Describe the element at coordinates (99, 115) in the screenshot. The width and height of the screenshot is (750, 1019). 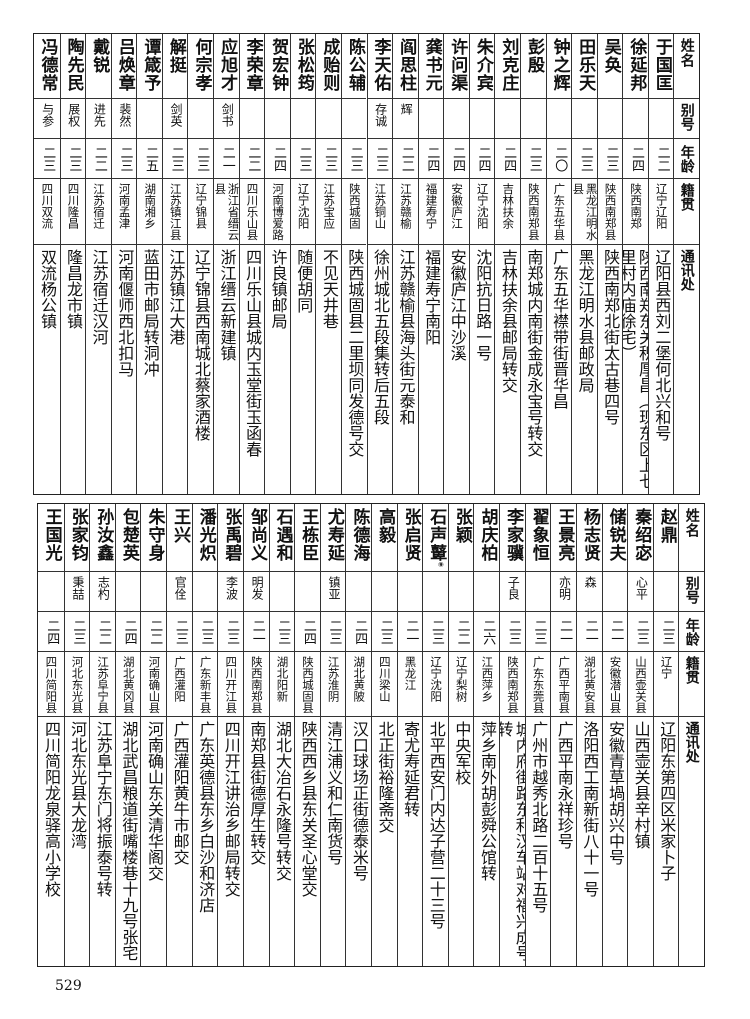
I see `alias-text: 进先` at that location.